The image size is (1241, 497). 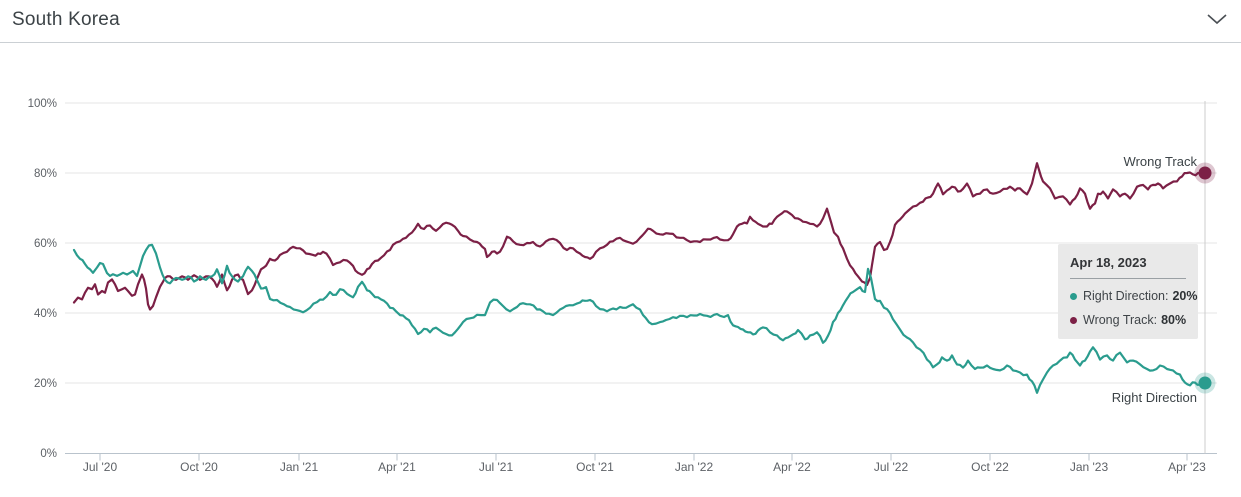 What do you see at coordinates (496, 467) in the screenshot?
I see `x-axis-tick-label: Jul '21` at bounding box center [496, 467].